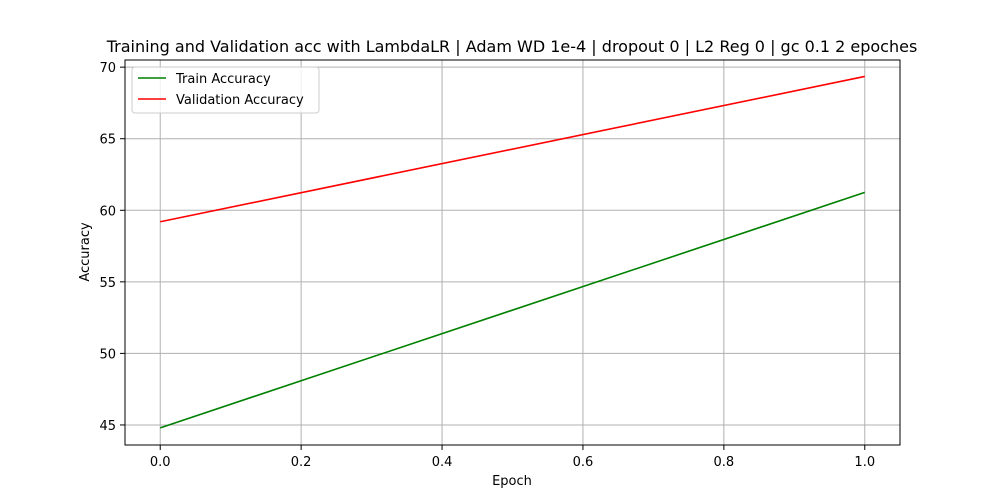 The width and height of the screenshot is (1000, 500). I want to click on x-axis-label: Epoch, so click(512, 481).